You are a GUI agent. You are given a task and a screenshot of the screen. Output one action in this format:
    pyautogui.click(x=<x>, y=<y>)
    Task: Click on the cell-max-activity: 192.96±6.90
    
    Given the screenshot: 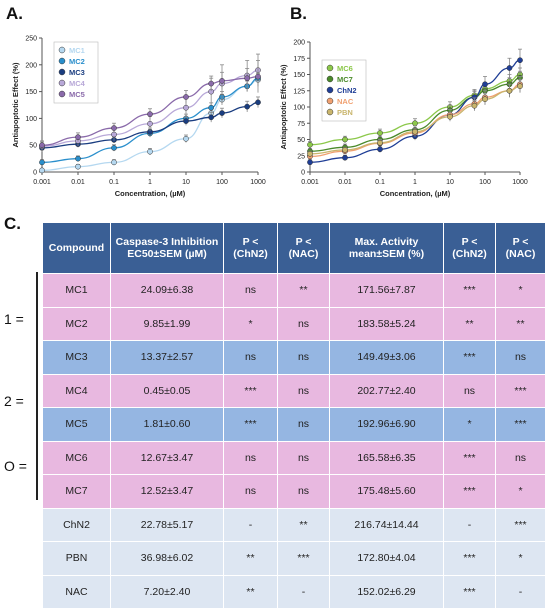 What is the action you would take?
    pyautogui.click(x=386, y=424)
    